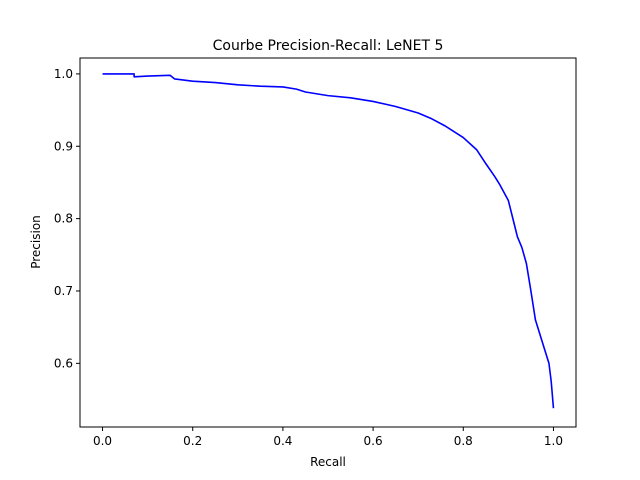 The height and width of the screenshot is (480, 640). Describe the element at coordinates (553, 441) in the screenshot. I see `x-tick-label: 1.0` at that location.